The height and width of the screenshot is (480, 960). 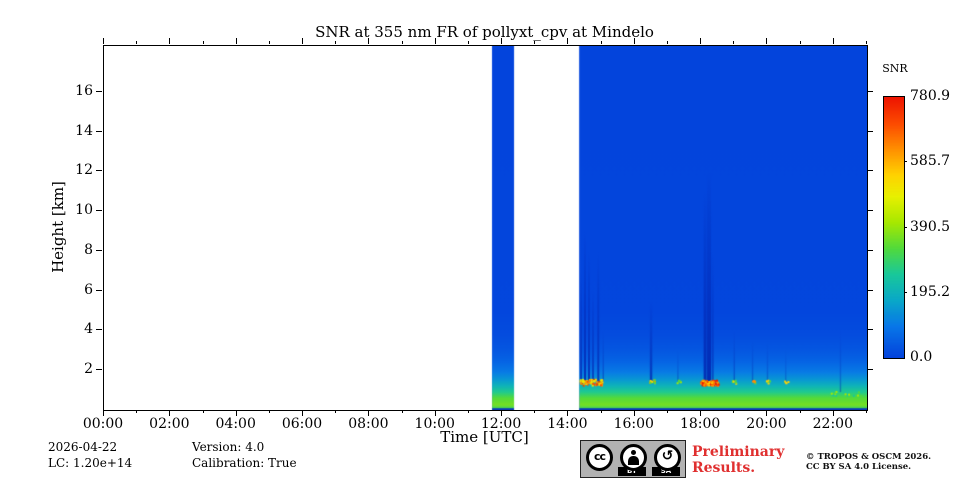 What do you see at coordinates (235, 424) in the screenshot?
I see `x-tick-label: 04:00` at bounding box center [235, 424].